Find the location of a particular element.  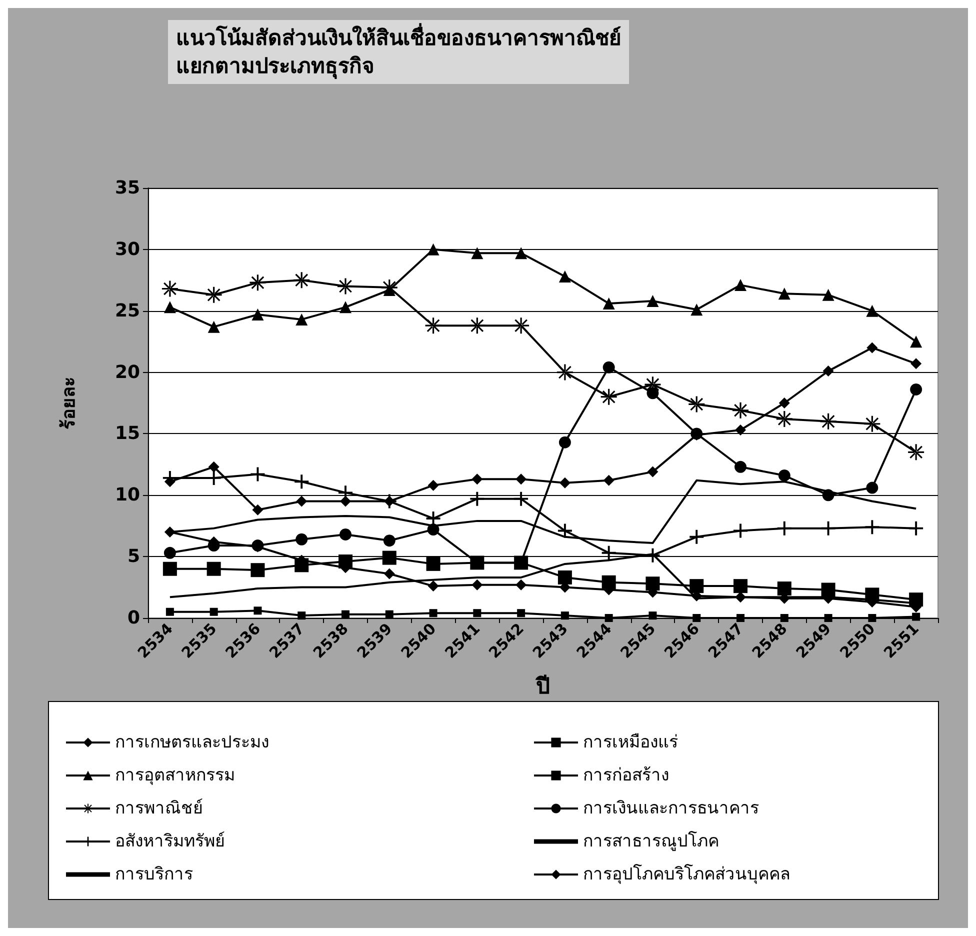

y-tick-label: 20 is located at coordinates (127, 372).